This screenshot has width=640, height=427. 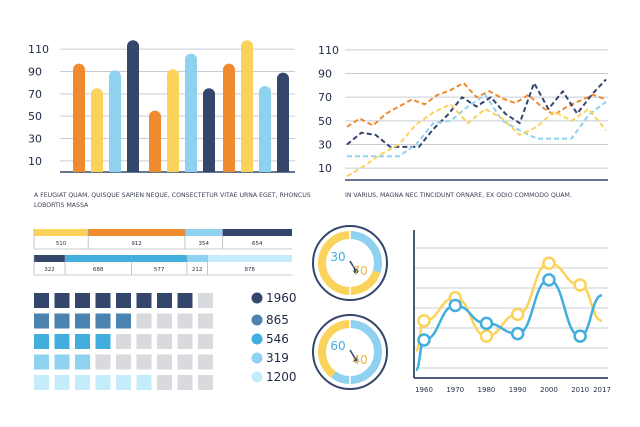 I want to click on donut-charts: 30 70 60 40, so click(x=350, y=307).